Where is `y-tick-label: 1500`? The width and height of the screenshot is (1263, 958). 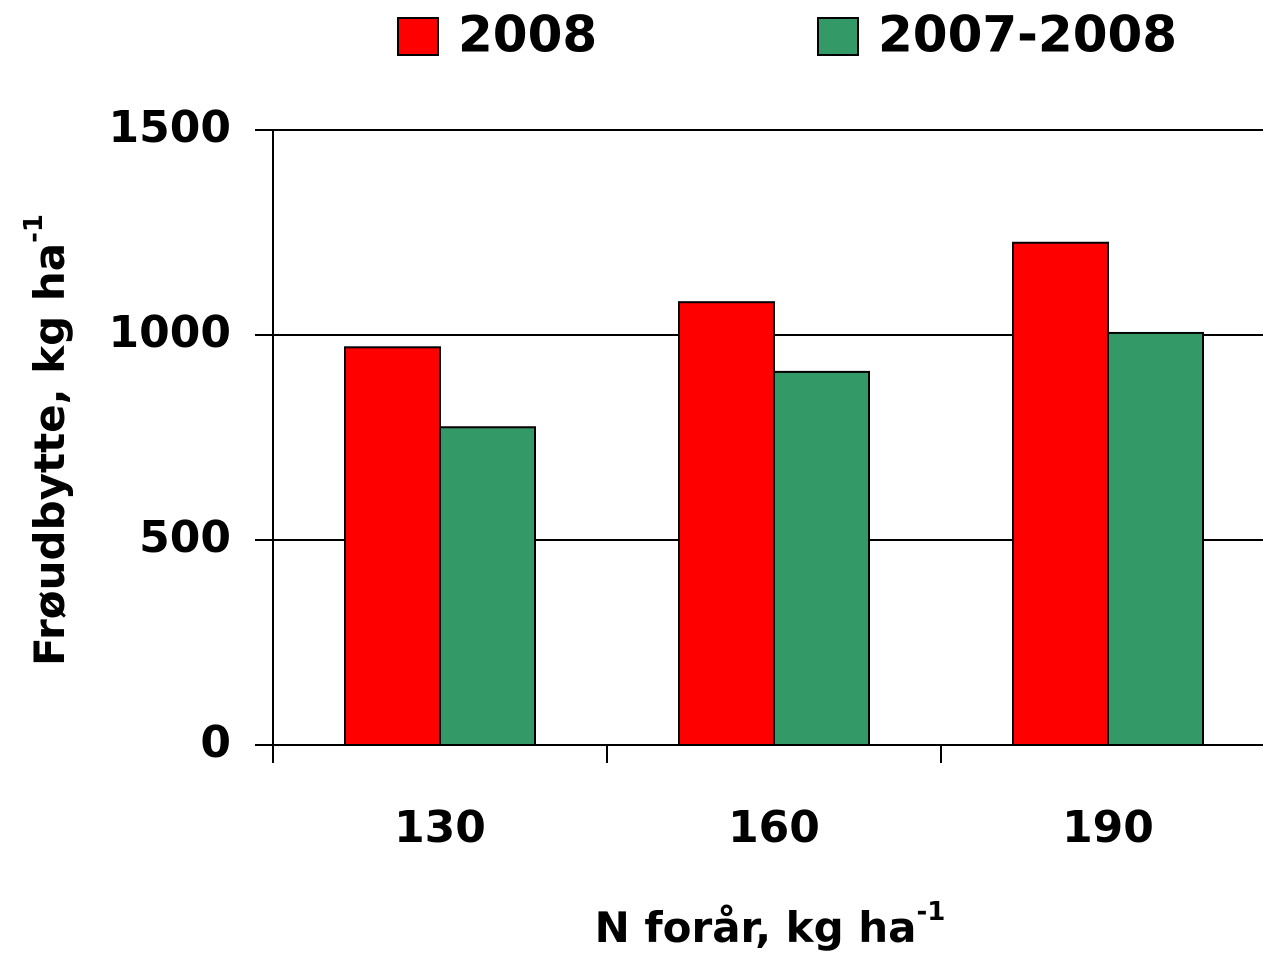 y-tick-label: 1500 is located at coordinates (170, 127).